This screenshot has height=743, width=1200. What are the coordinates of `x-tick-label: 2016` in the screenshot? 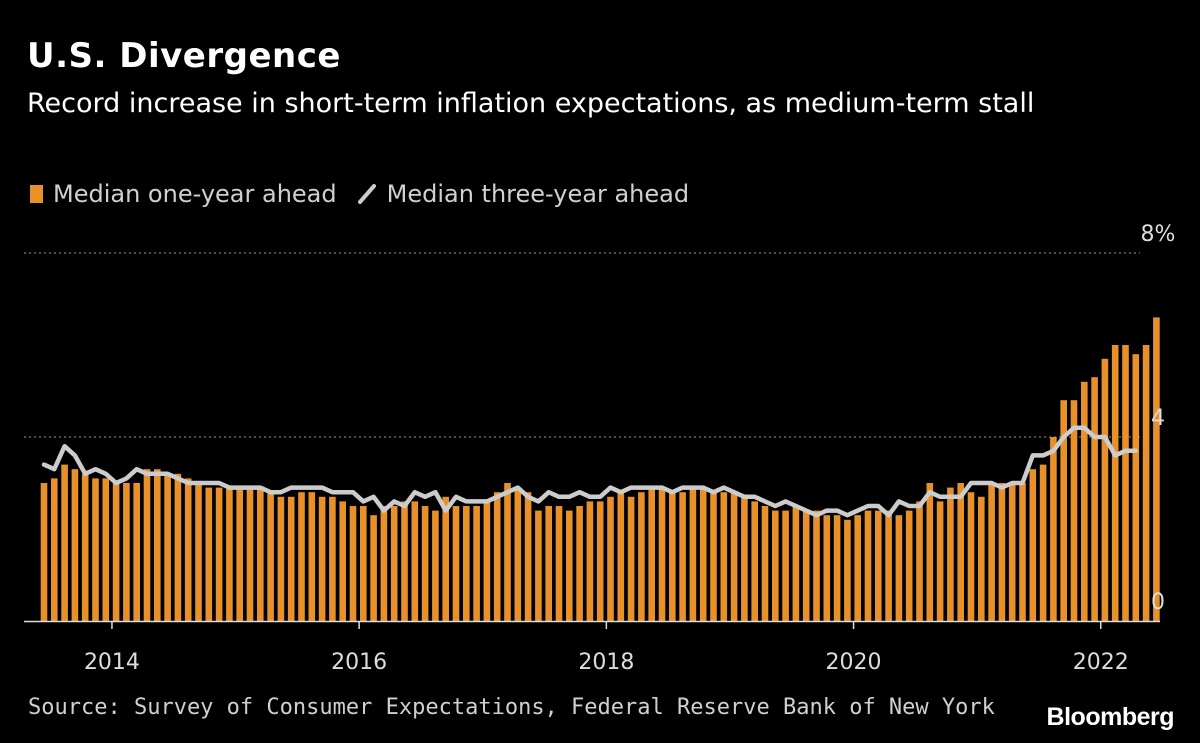 It's located at (359, 662).